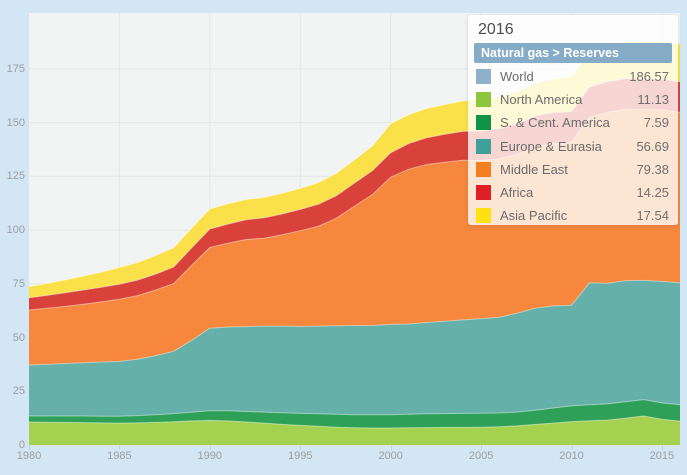 This screenshot has height=475, width=687. I want to click on tooltip-indicator-header: Natural gas > Reserves, so click(573, 53).